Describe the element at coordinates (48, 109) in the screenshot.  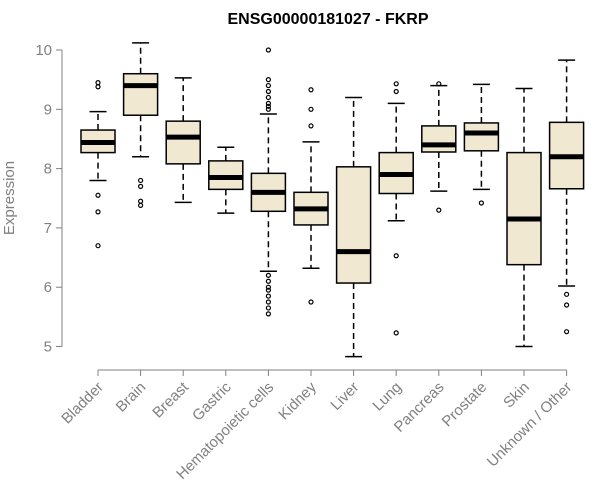
I see `y-tick-label: 9` at that location.